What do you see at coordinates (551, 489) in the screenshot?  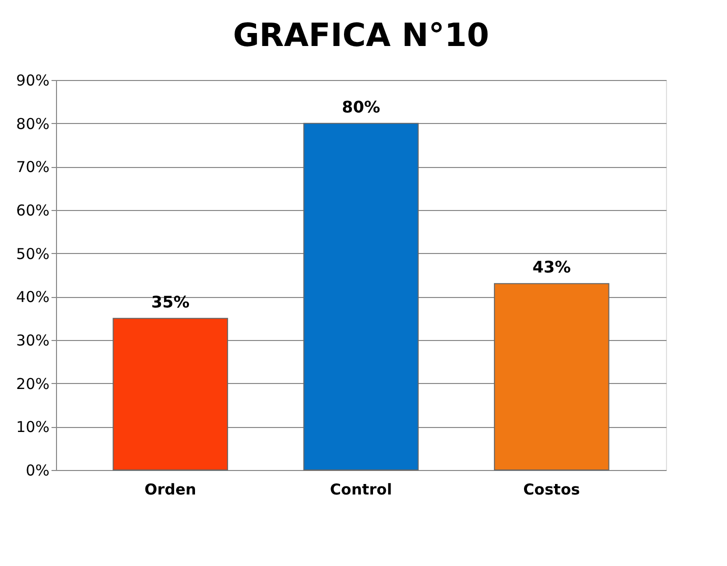 I see `x-tick-label: Costos` at bounding box center [551, 489].